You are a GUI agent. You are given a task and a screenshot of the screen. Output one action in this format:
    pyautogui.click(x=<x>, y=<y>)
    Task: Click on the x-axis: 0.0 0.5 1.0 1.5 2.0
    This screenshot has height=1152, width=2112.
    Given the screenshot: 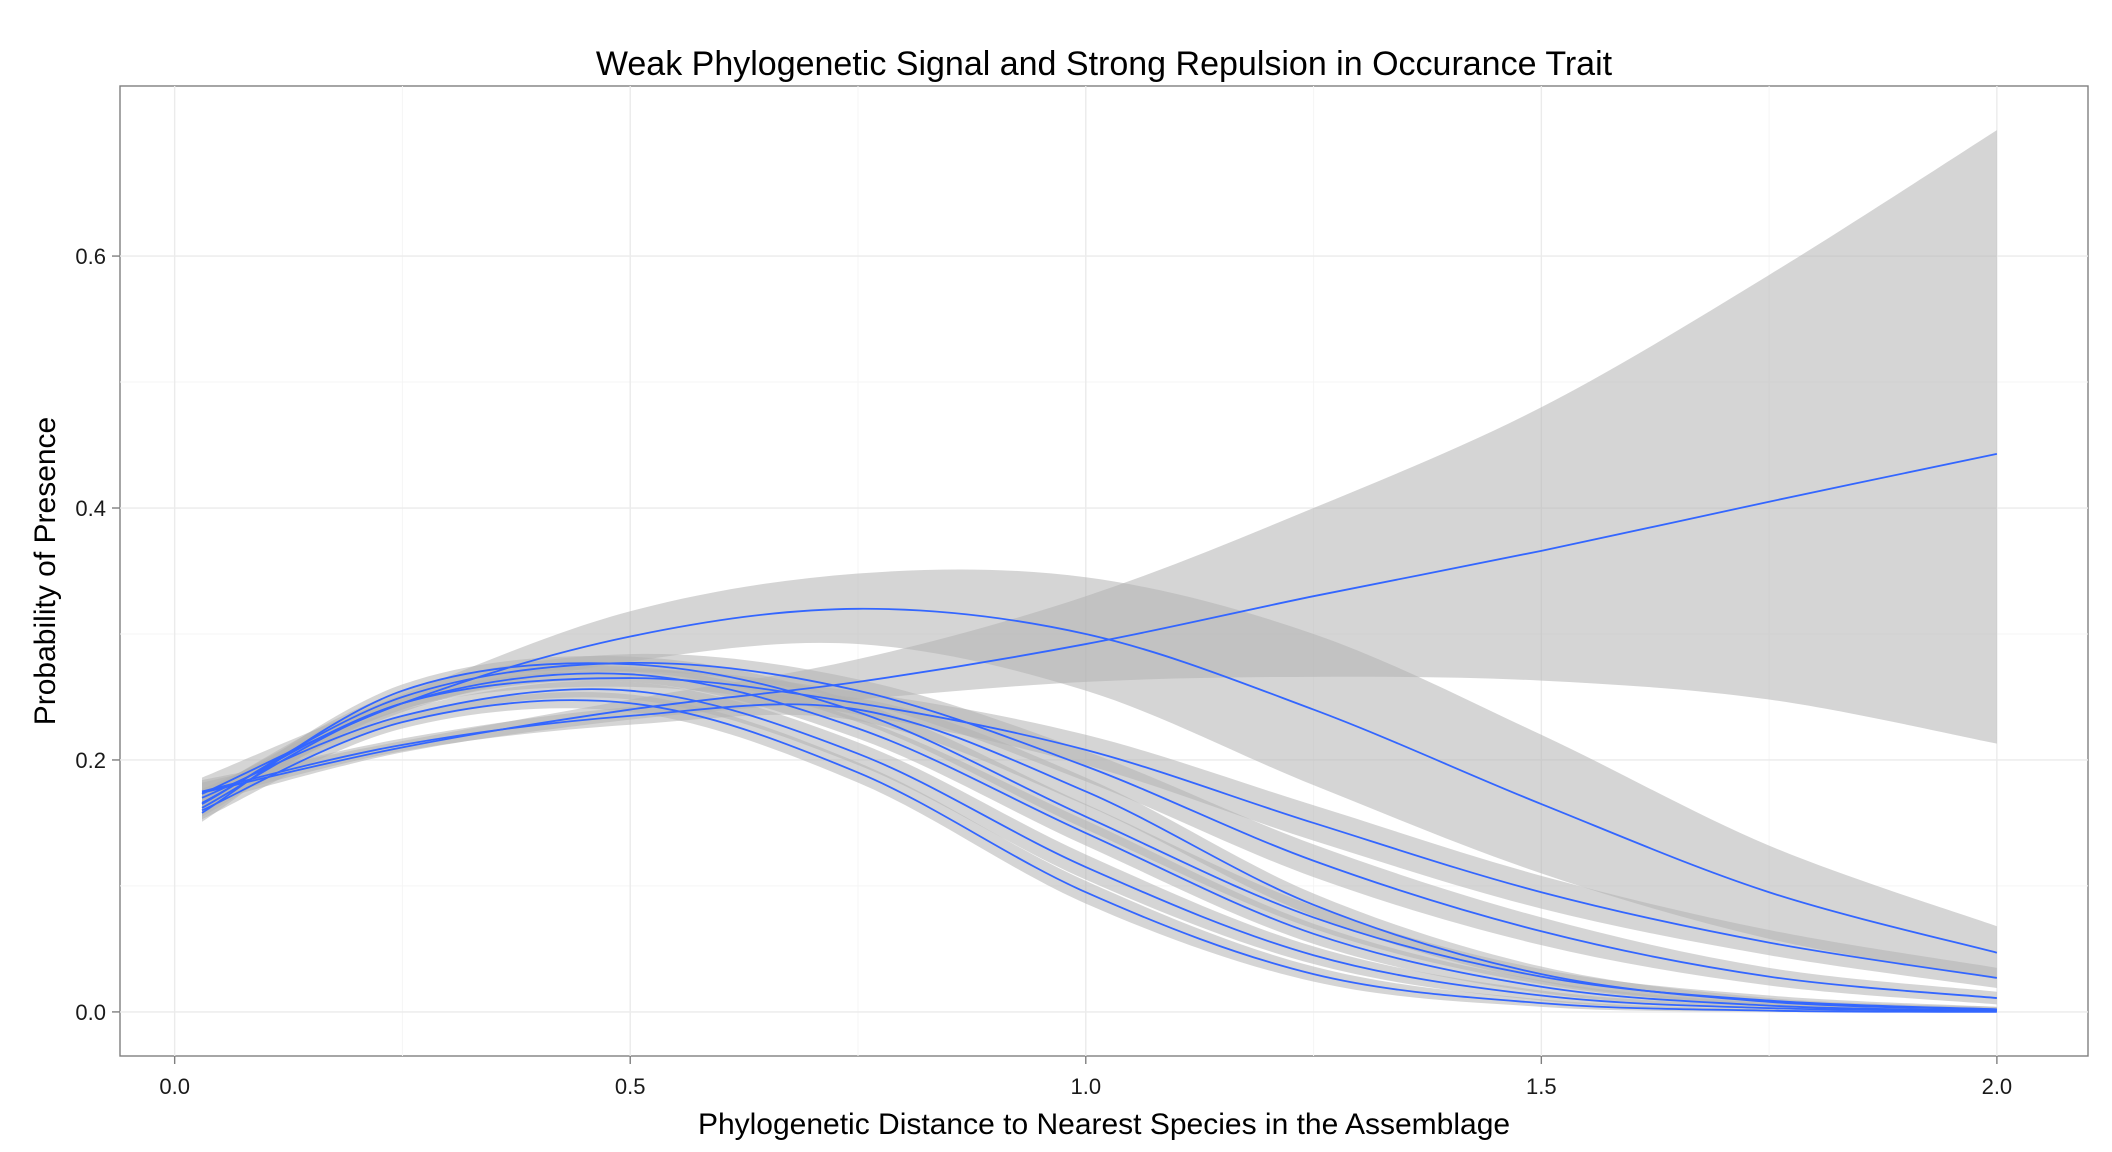 What is the action you would take?
    pyautogui.click(x=1085, y=1077)
    